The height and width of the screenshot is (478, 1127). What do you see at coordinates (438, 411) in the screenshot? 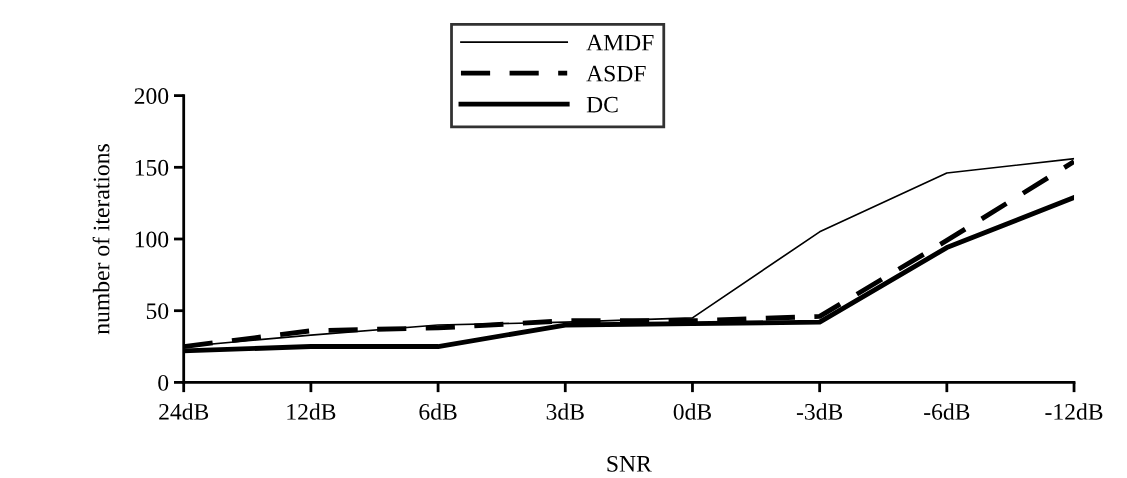
I see `x-tick-label: 6dB` at bounding box center [438, 411].